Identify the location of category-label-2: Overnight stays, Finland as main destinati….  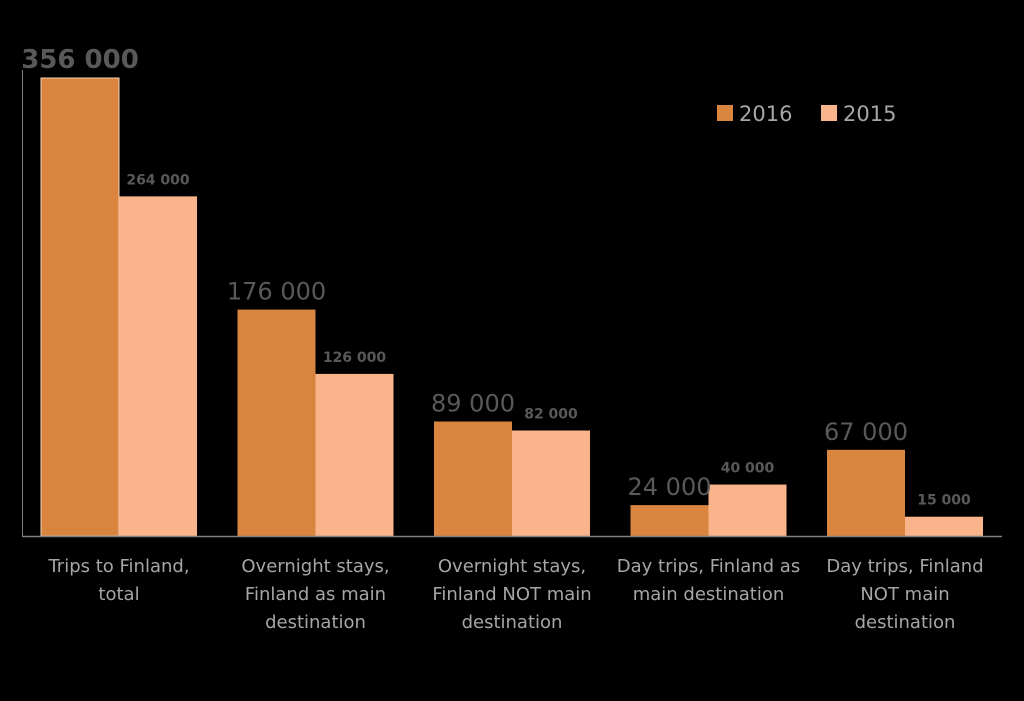
(315, 594).